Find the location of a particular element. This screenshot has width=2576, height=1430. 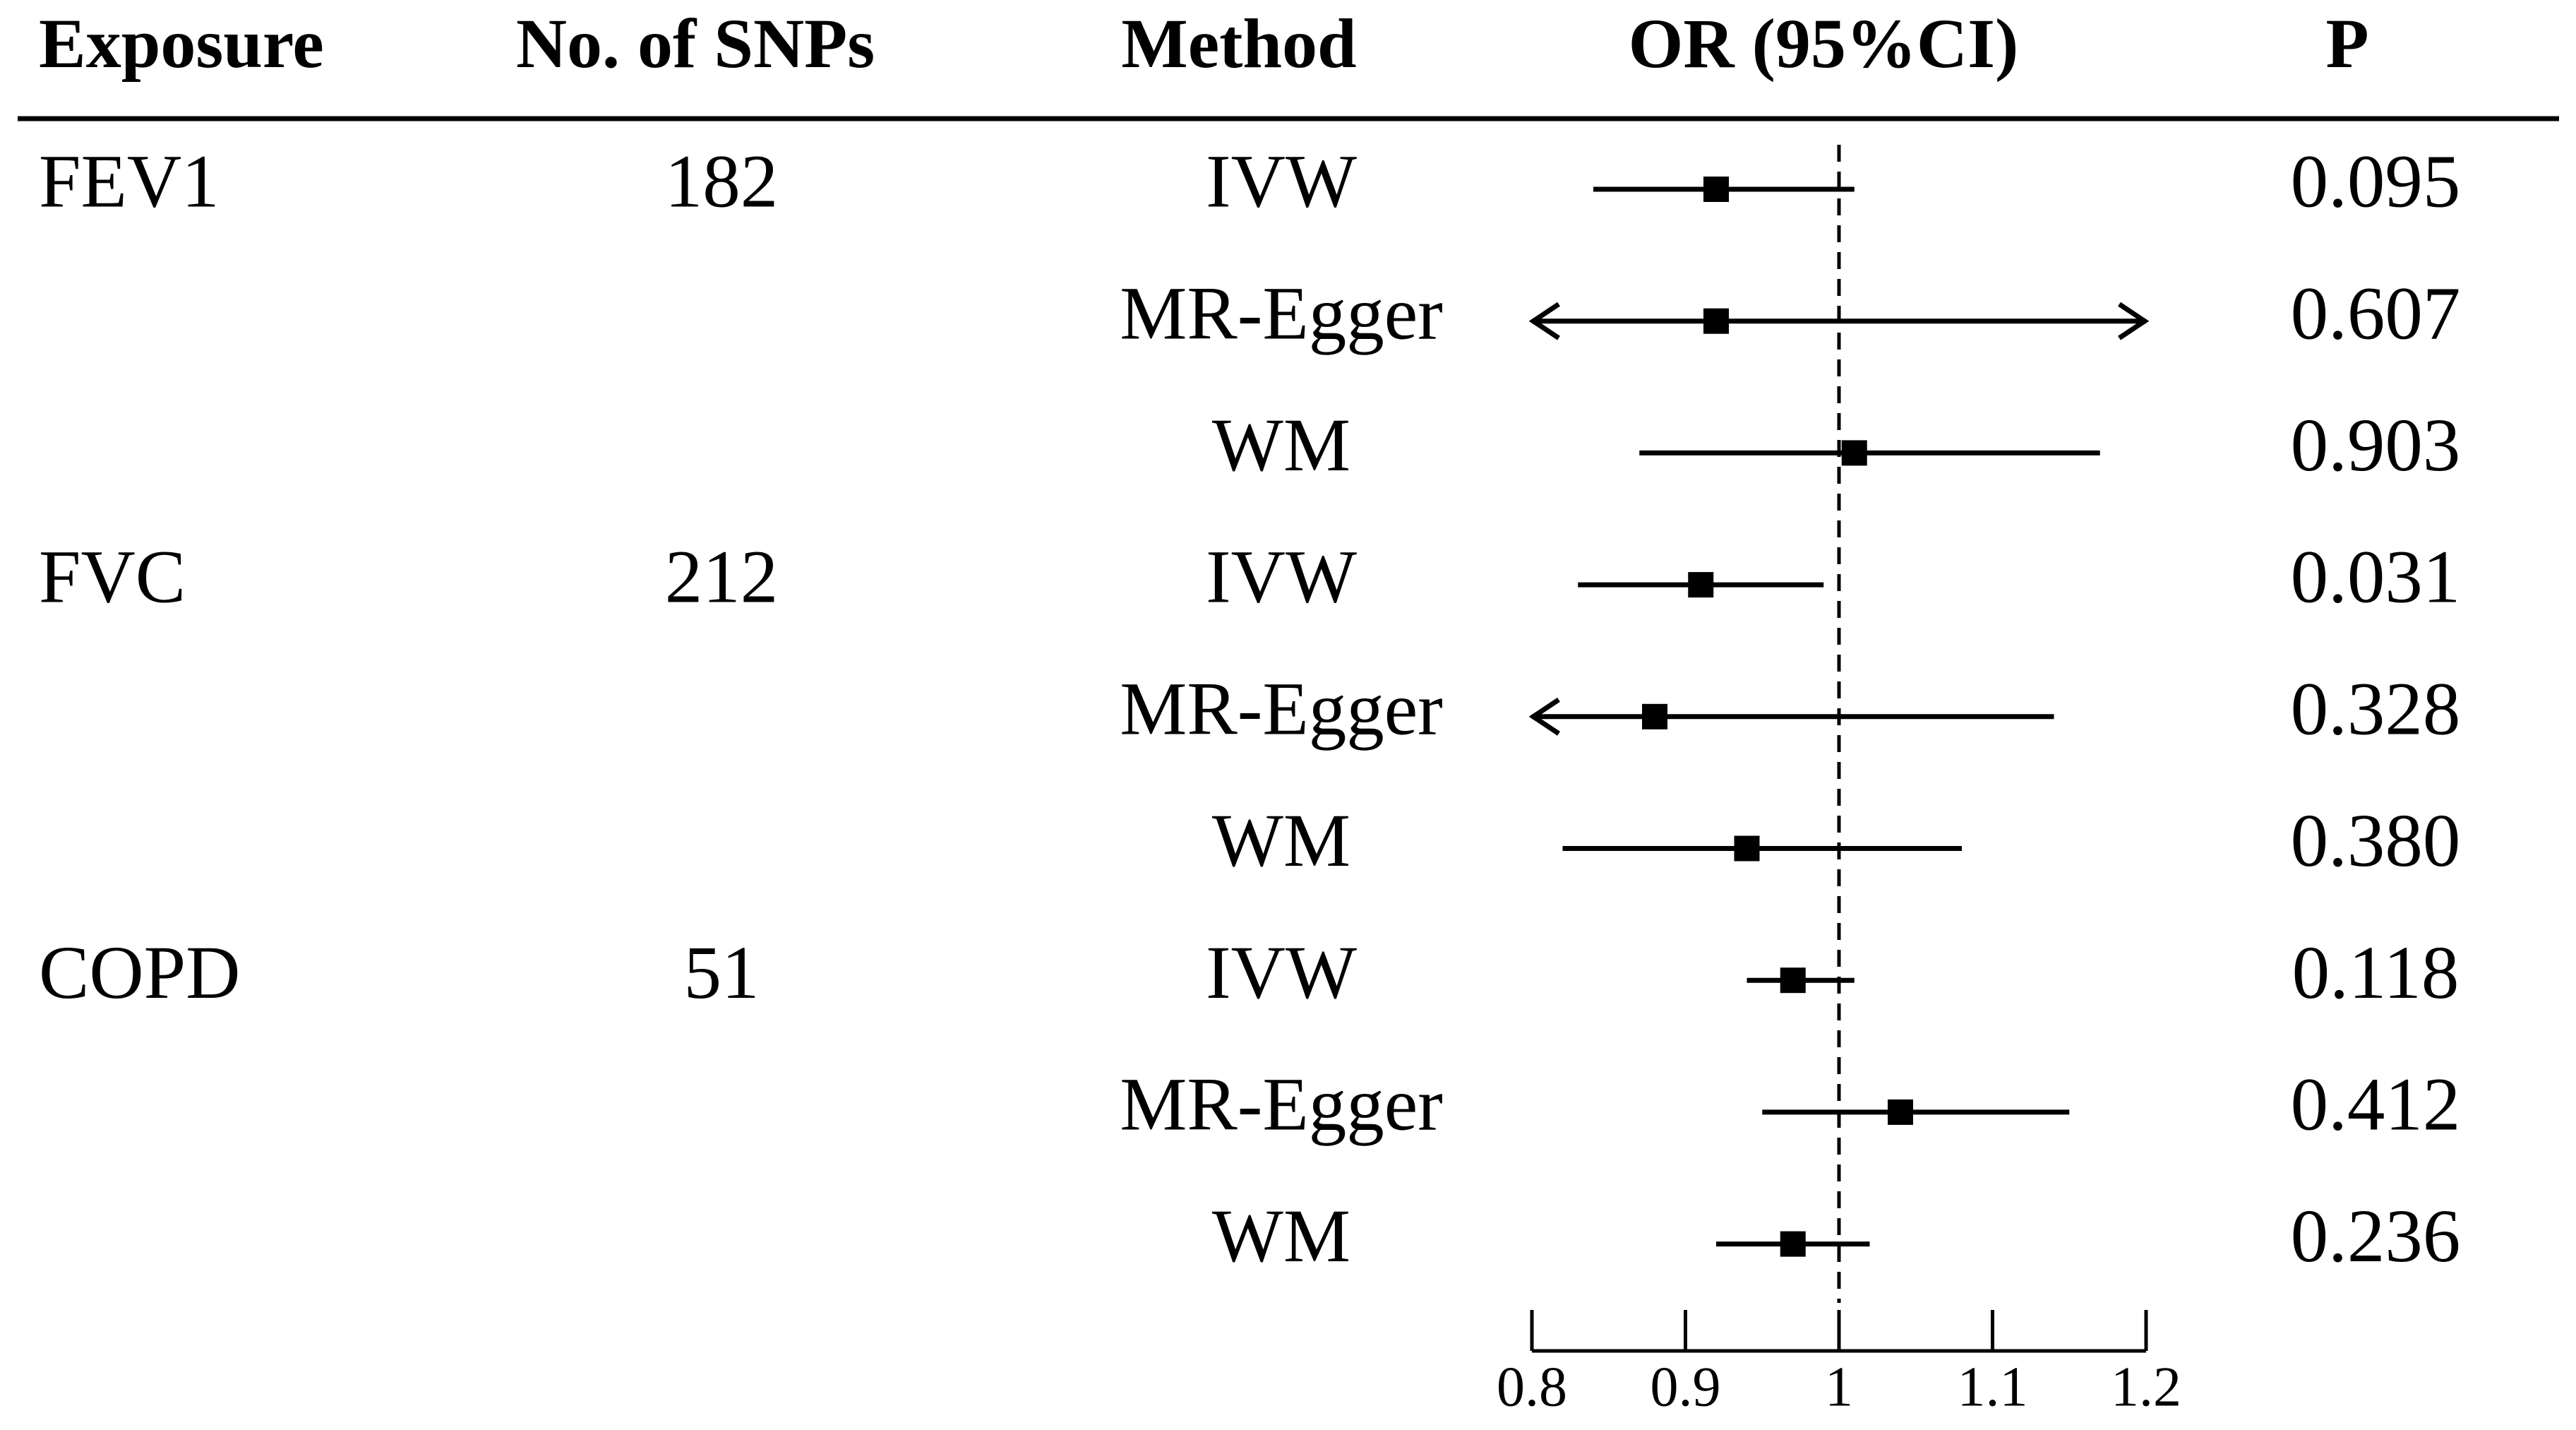

snp-count: 51 is located at coordinates (722, 973).